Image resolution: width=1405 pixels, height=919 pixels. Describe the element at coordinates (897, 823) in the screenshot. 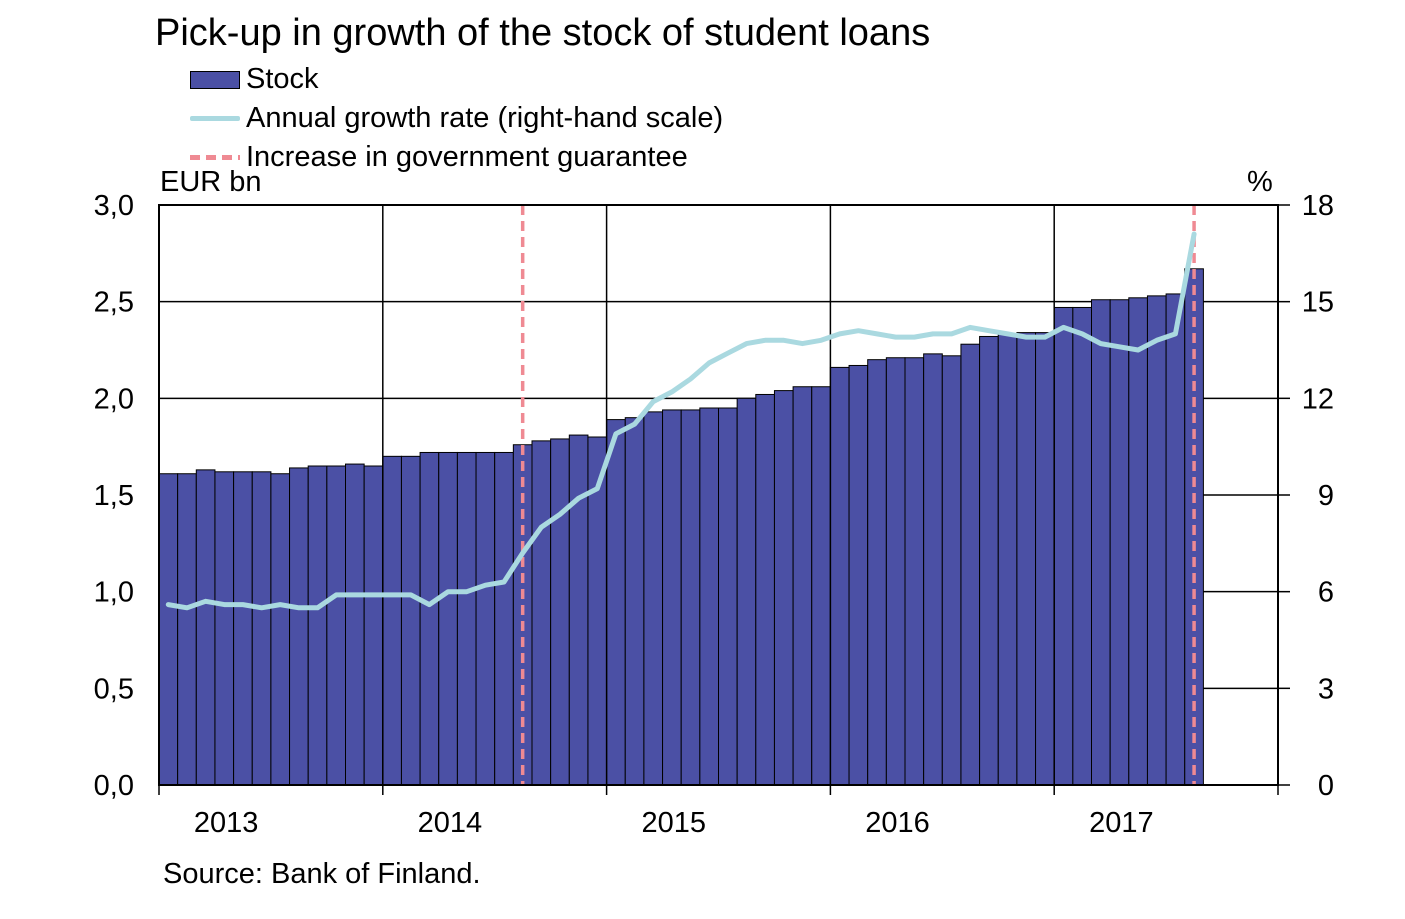

I see `x-tick-label: 2016` at that location.